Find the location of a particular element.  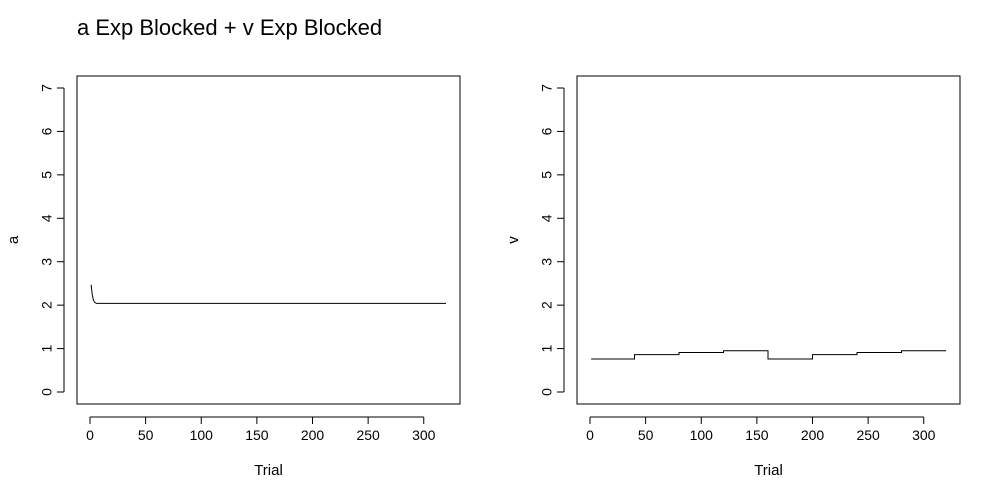

figure-title: a Exp Blocked + v Exp Blocked is located at coordinates (229, 27).